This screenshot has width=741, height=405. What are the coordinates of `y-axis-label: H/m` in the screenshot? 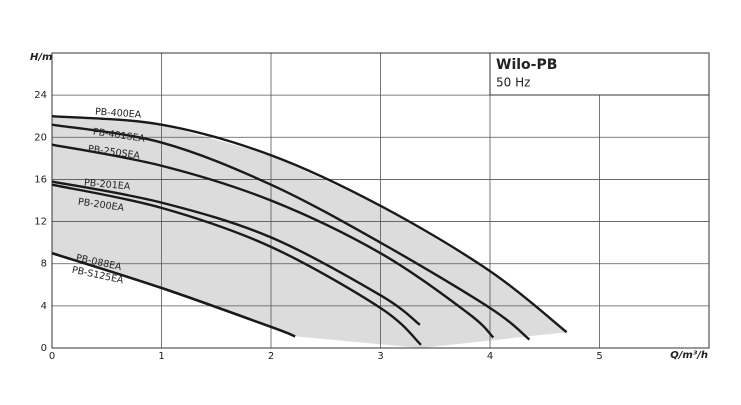 It's located at (41, 57).